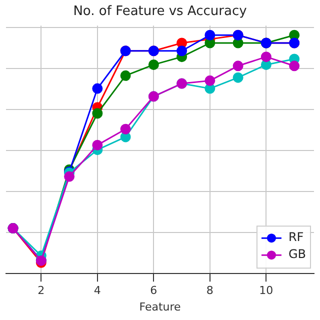 The width and height of the screenshot is (320, 320). I want to click on x-tick-label: 2, so click(41, 291).